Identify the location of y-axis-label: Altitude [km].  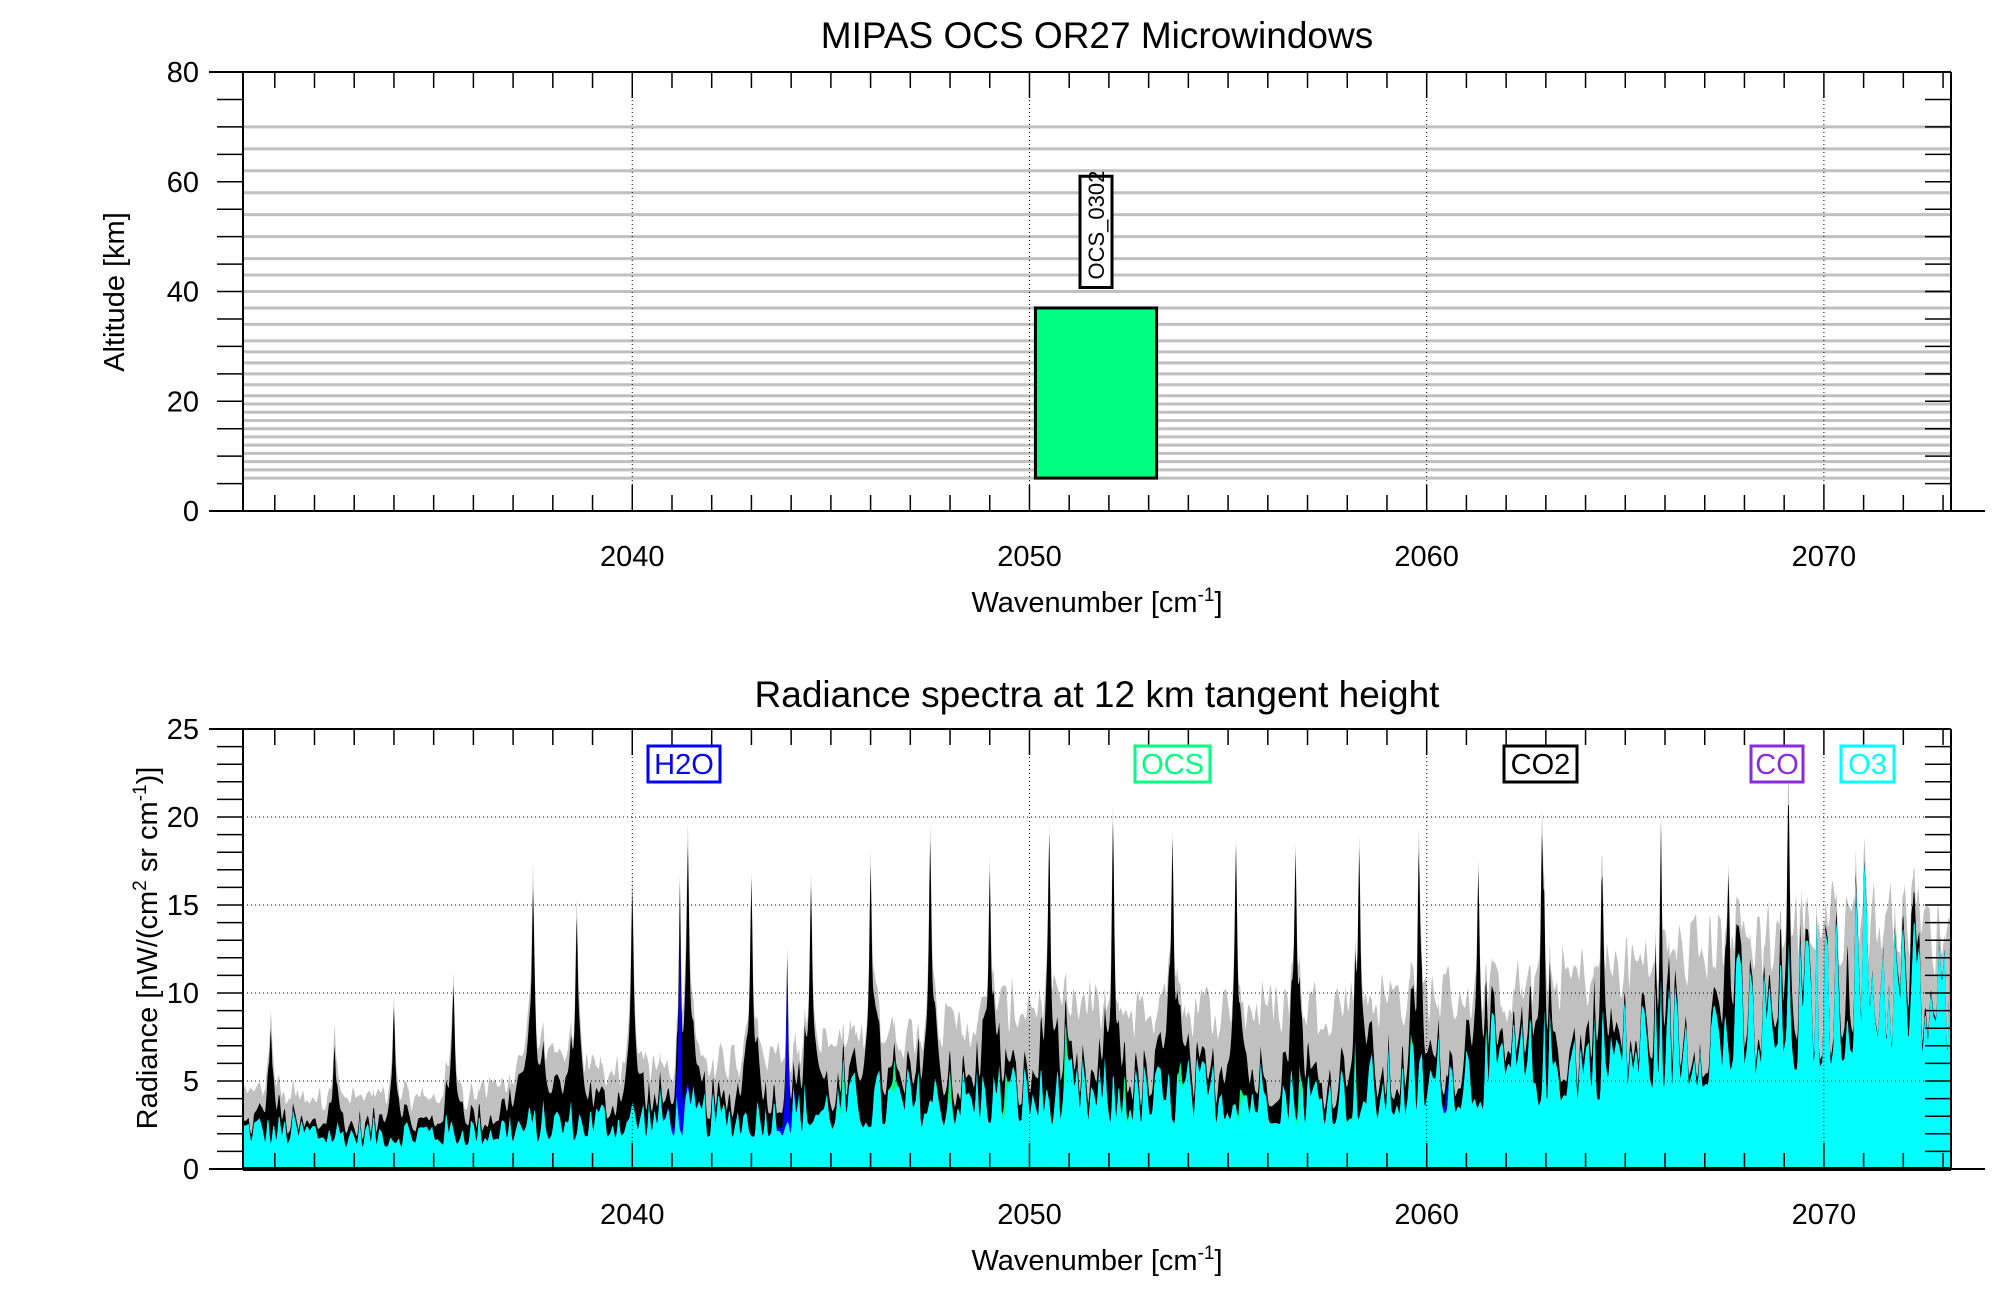
(115, 292).